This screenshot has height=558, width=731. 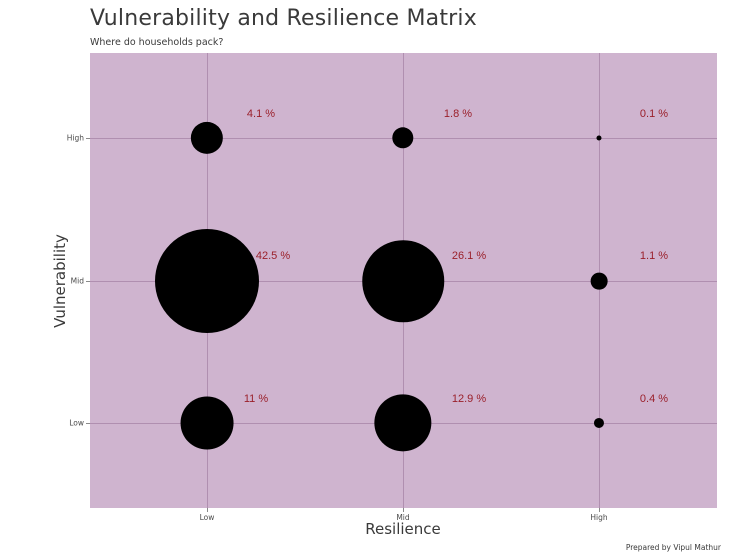 What do you see at coordinates (654, 399) in the screenshot?
I see `value-label: 0.4 %` at bounding box center [654, 399].